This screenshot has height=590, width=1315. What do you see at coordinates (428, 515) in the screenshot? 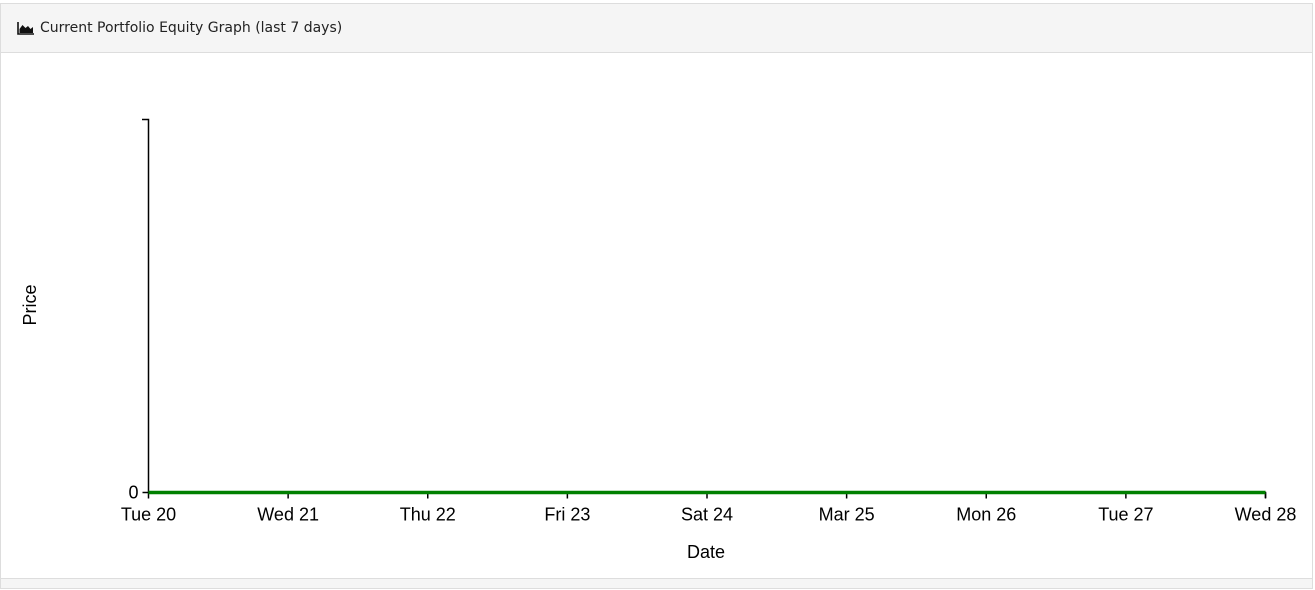
I see `x-tick-label: Thu 22` at bounding box center [428, 515].